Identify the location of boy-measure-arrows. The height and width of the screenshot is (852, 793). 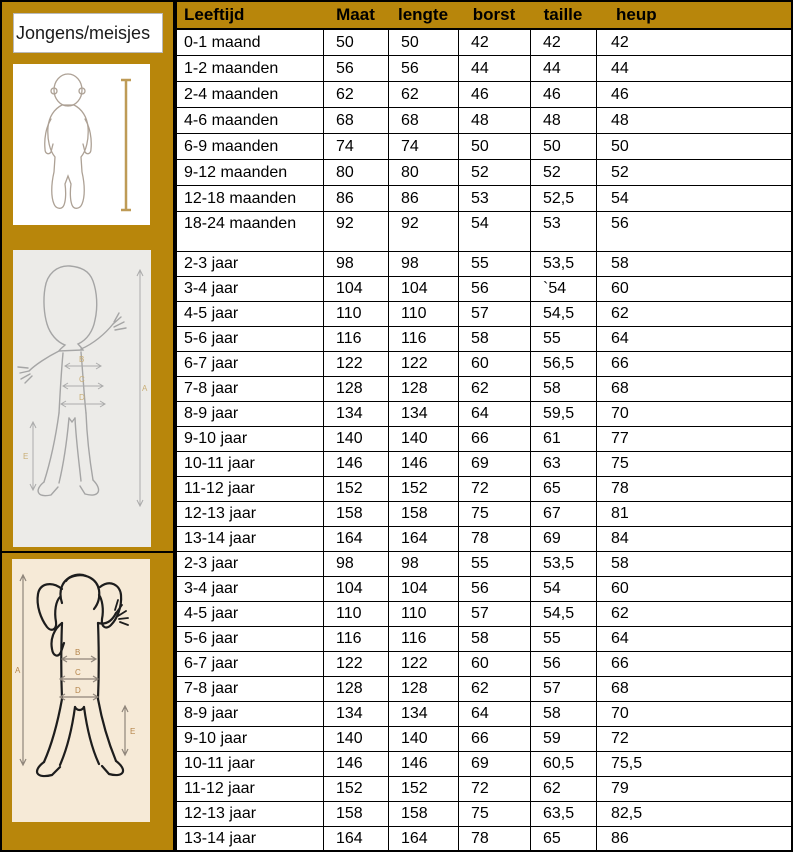
(86, 388).